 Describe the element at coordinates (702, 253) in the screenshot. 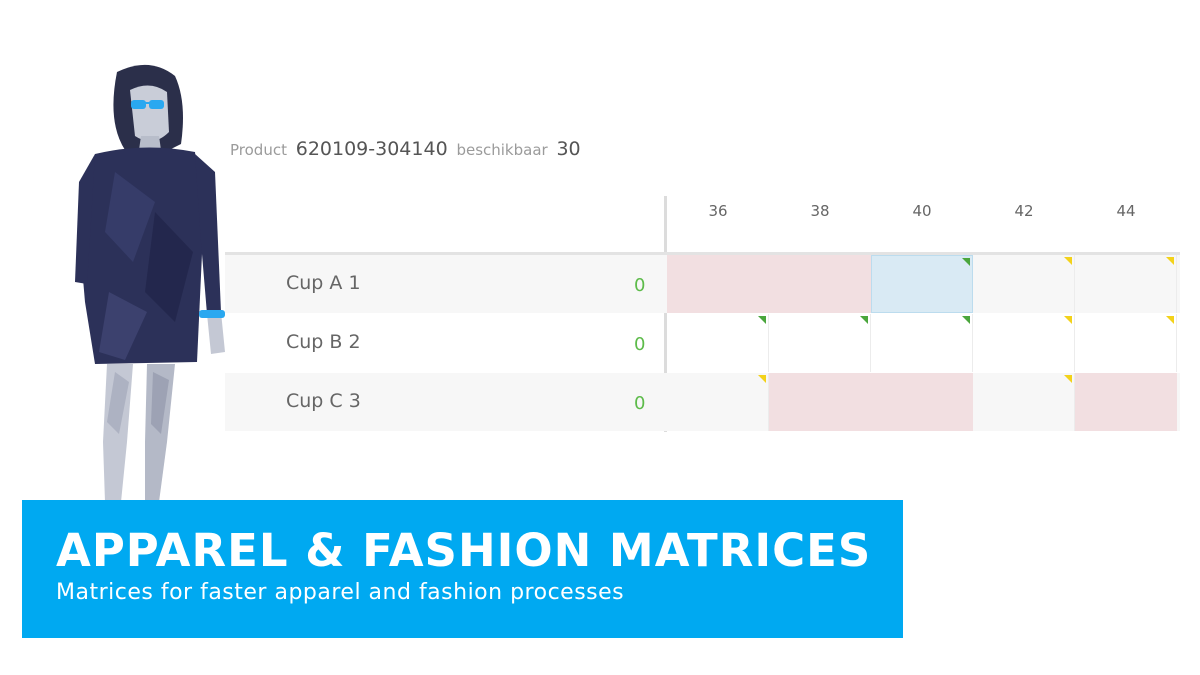

I see `matrix-divider-horizontal` at that location.